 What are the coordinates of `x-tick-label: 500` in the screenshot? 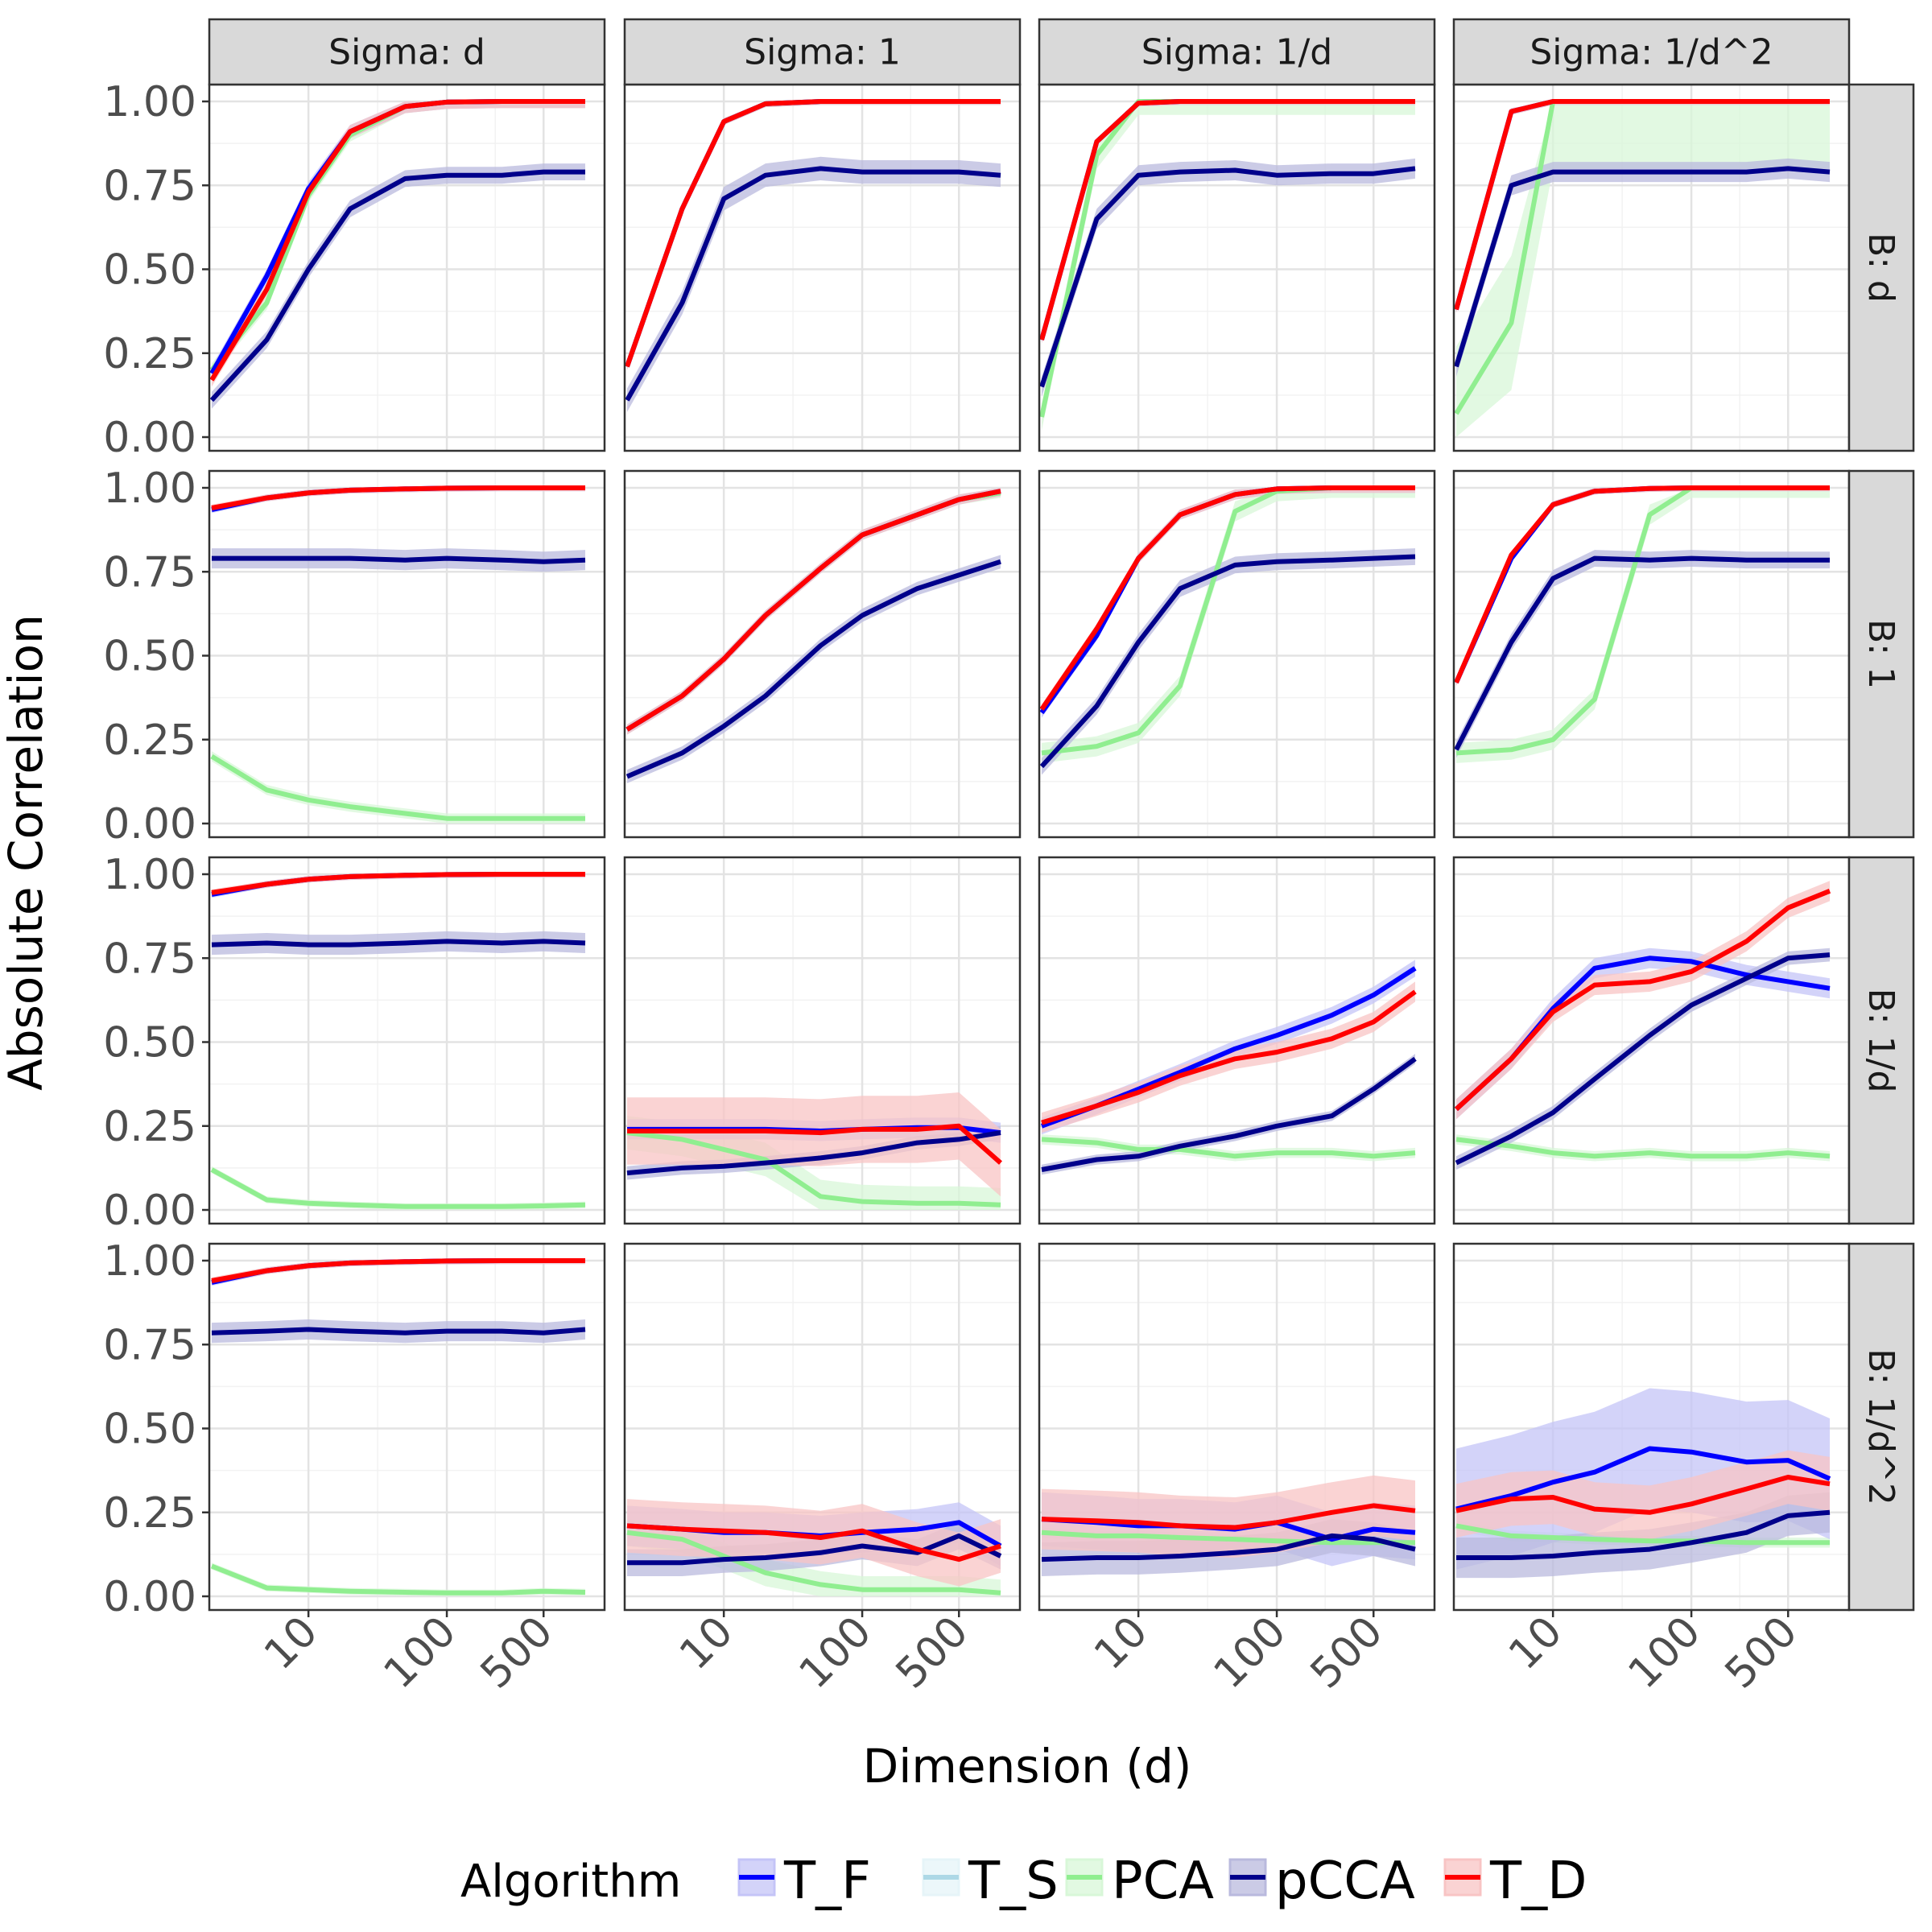 It's located at (1347, 1653).